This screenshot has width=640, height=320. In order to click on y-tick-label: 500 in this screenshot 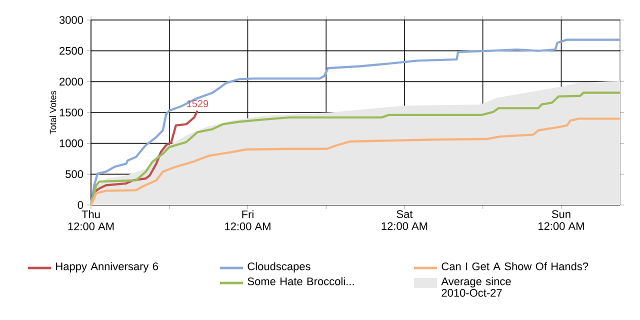, I will do `click(75, 174)`.